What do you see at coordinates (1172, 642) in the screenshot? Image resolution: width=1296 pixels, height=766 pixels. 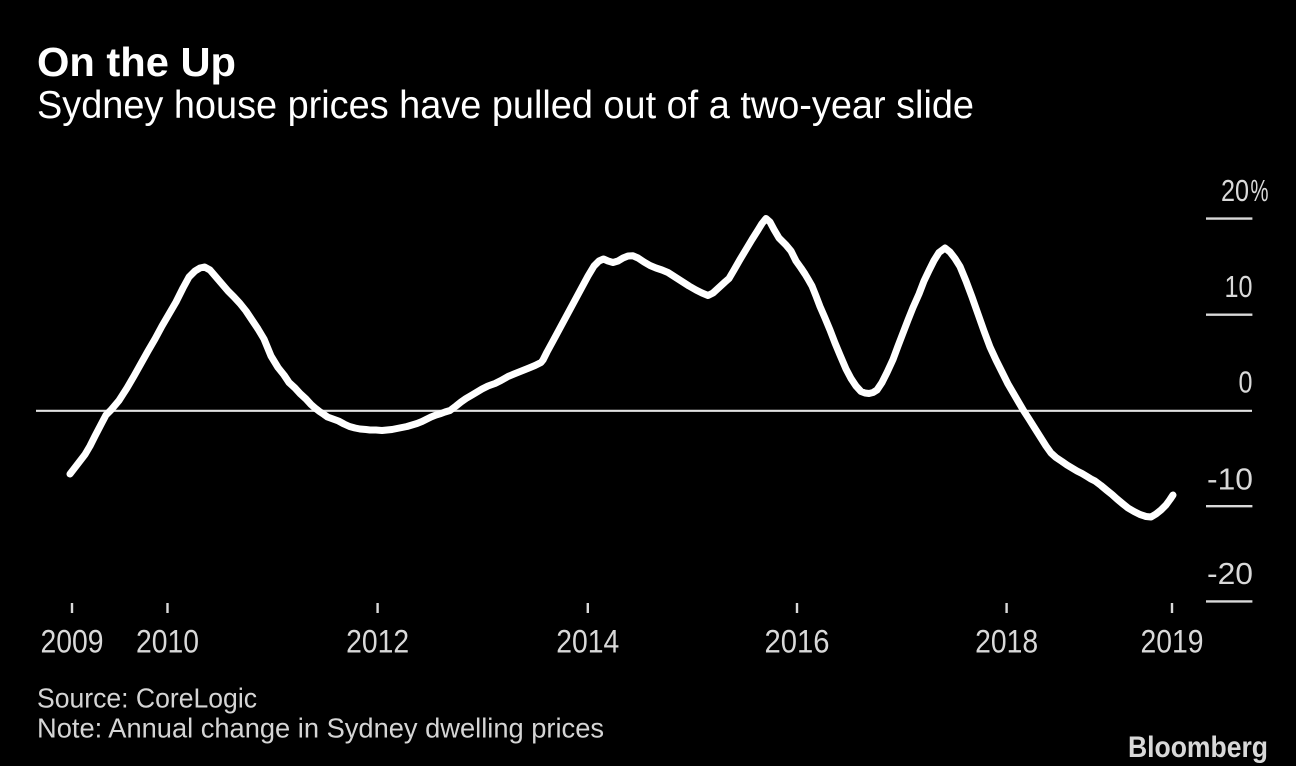 I see `svg-text: 2019` at bounding box center [1172, 642].